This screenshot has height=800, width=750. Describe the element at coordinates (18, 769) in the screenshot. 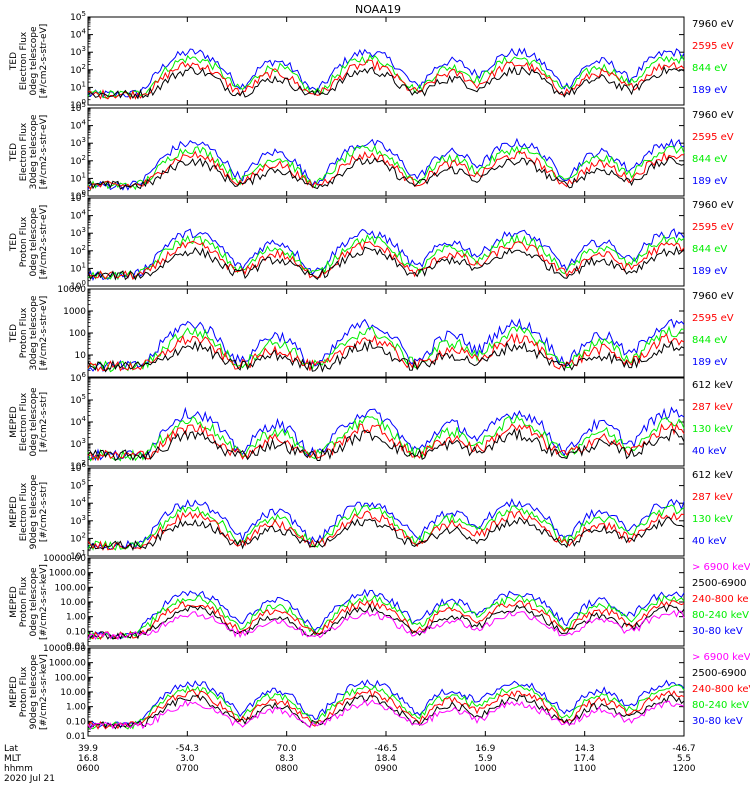

I see `x-row-label: hhmm` at that location.